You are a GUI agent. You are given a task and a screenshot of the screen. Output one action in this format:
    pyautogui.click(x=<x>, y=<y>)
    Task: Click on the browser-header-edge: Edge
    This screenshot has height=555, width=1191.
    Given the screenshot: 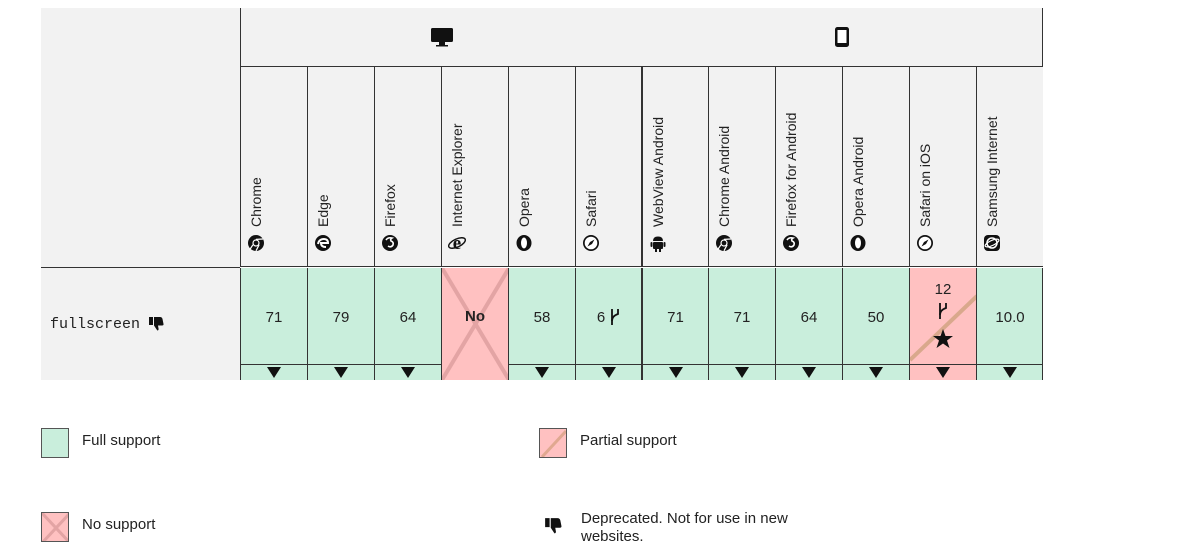 What is the action you would take?
    pyautogui.click(x=340, y=167)
    